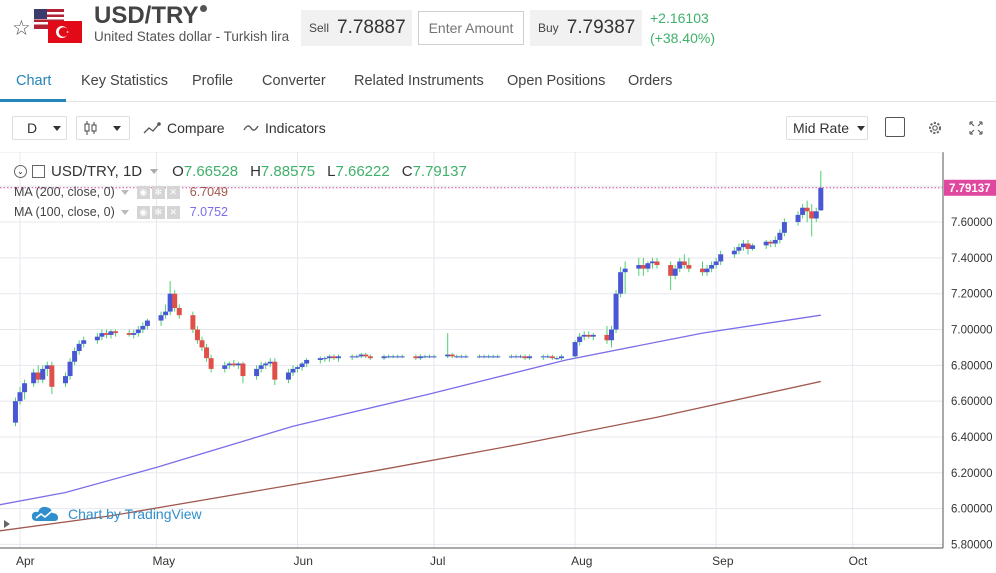  I want to click on x-tick-label: Sep, so click(723, 561).